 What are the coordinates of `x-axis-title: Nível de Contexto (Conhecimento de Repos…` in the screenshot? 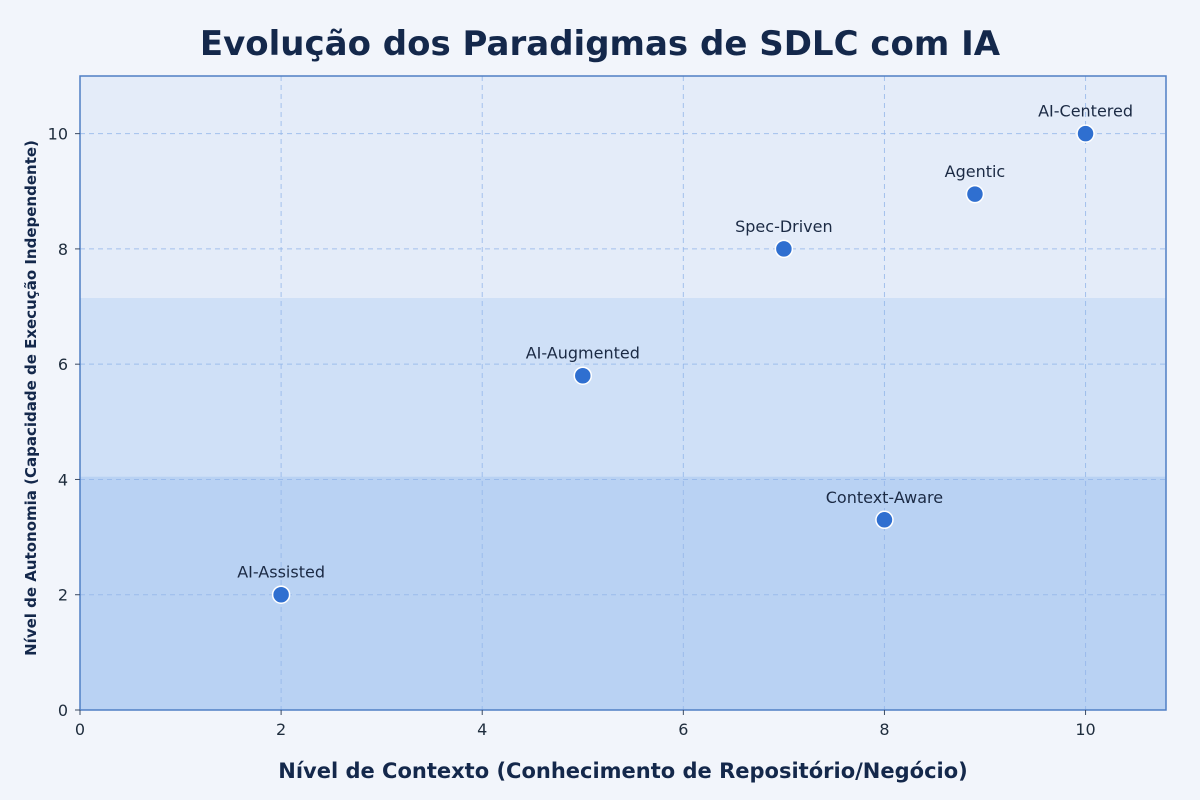 It's located at (623, 771).